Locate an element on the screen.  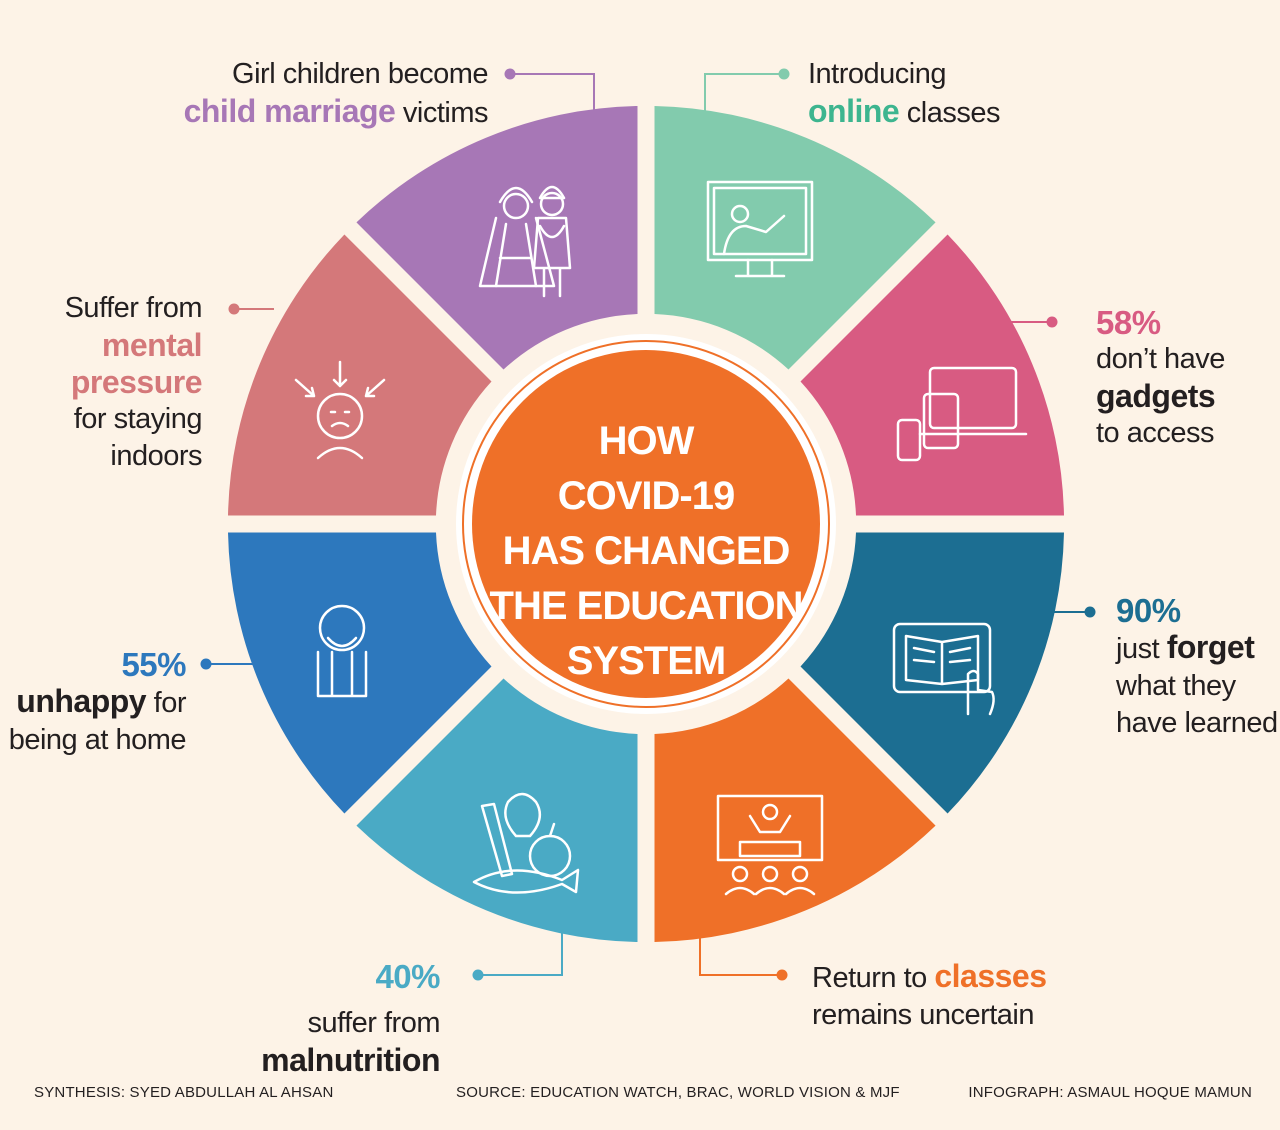
segment-classes-uncertain is located at coordinates (795, 810).